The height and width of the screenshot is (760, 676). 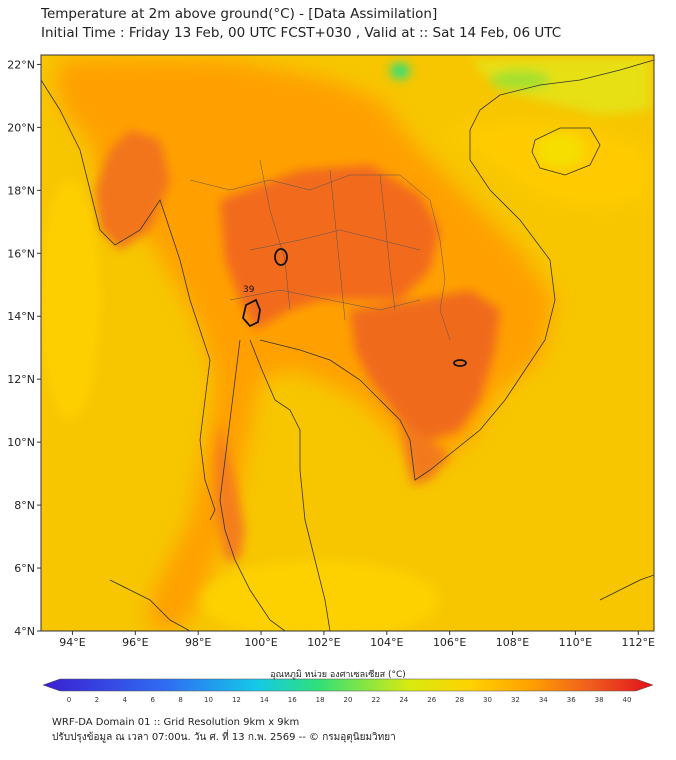 I want to click on colorbar-tick-label: 34, so click(x=543, y=700).